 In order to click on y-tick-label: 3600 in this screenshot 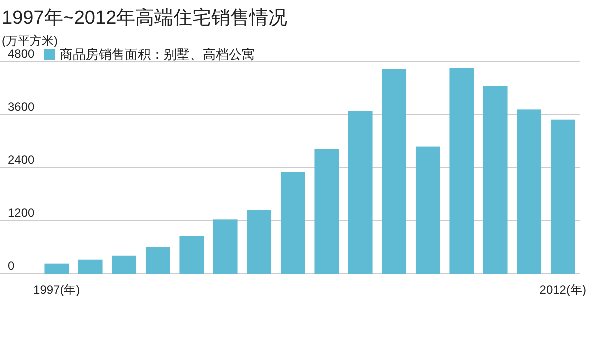, I will do `click(22, 107)`.